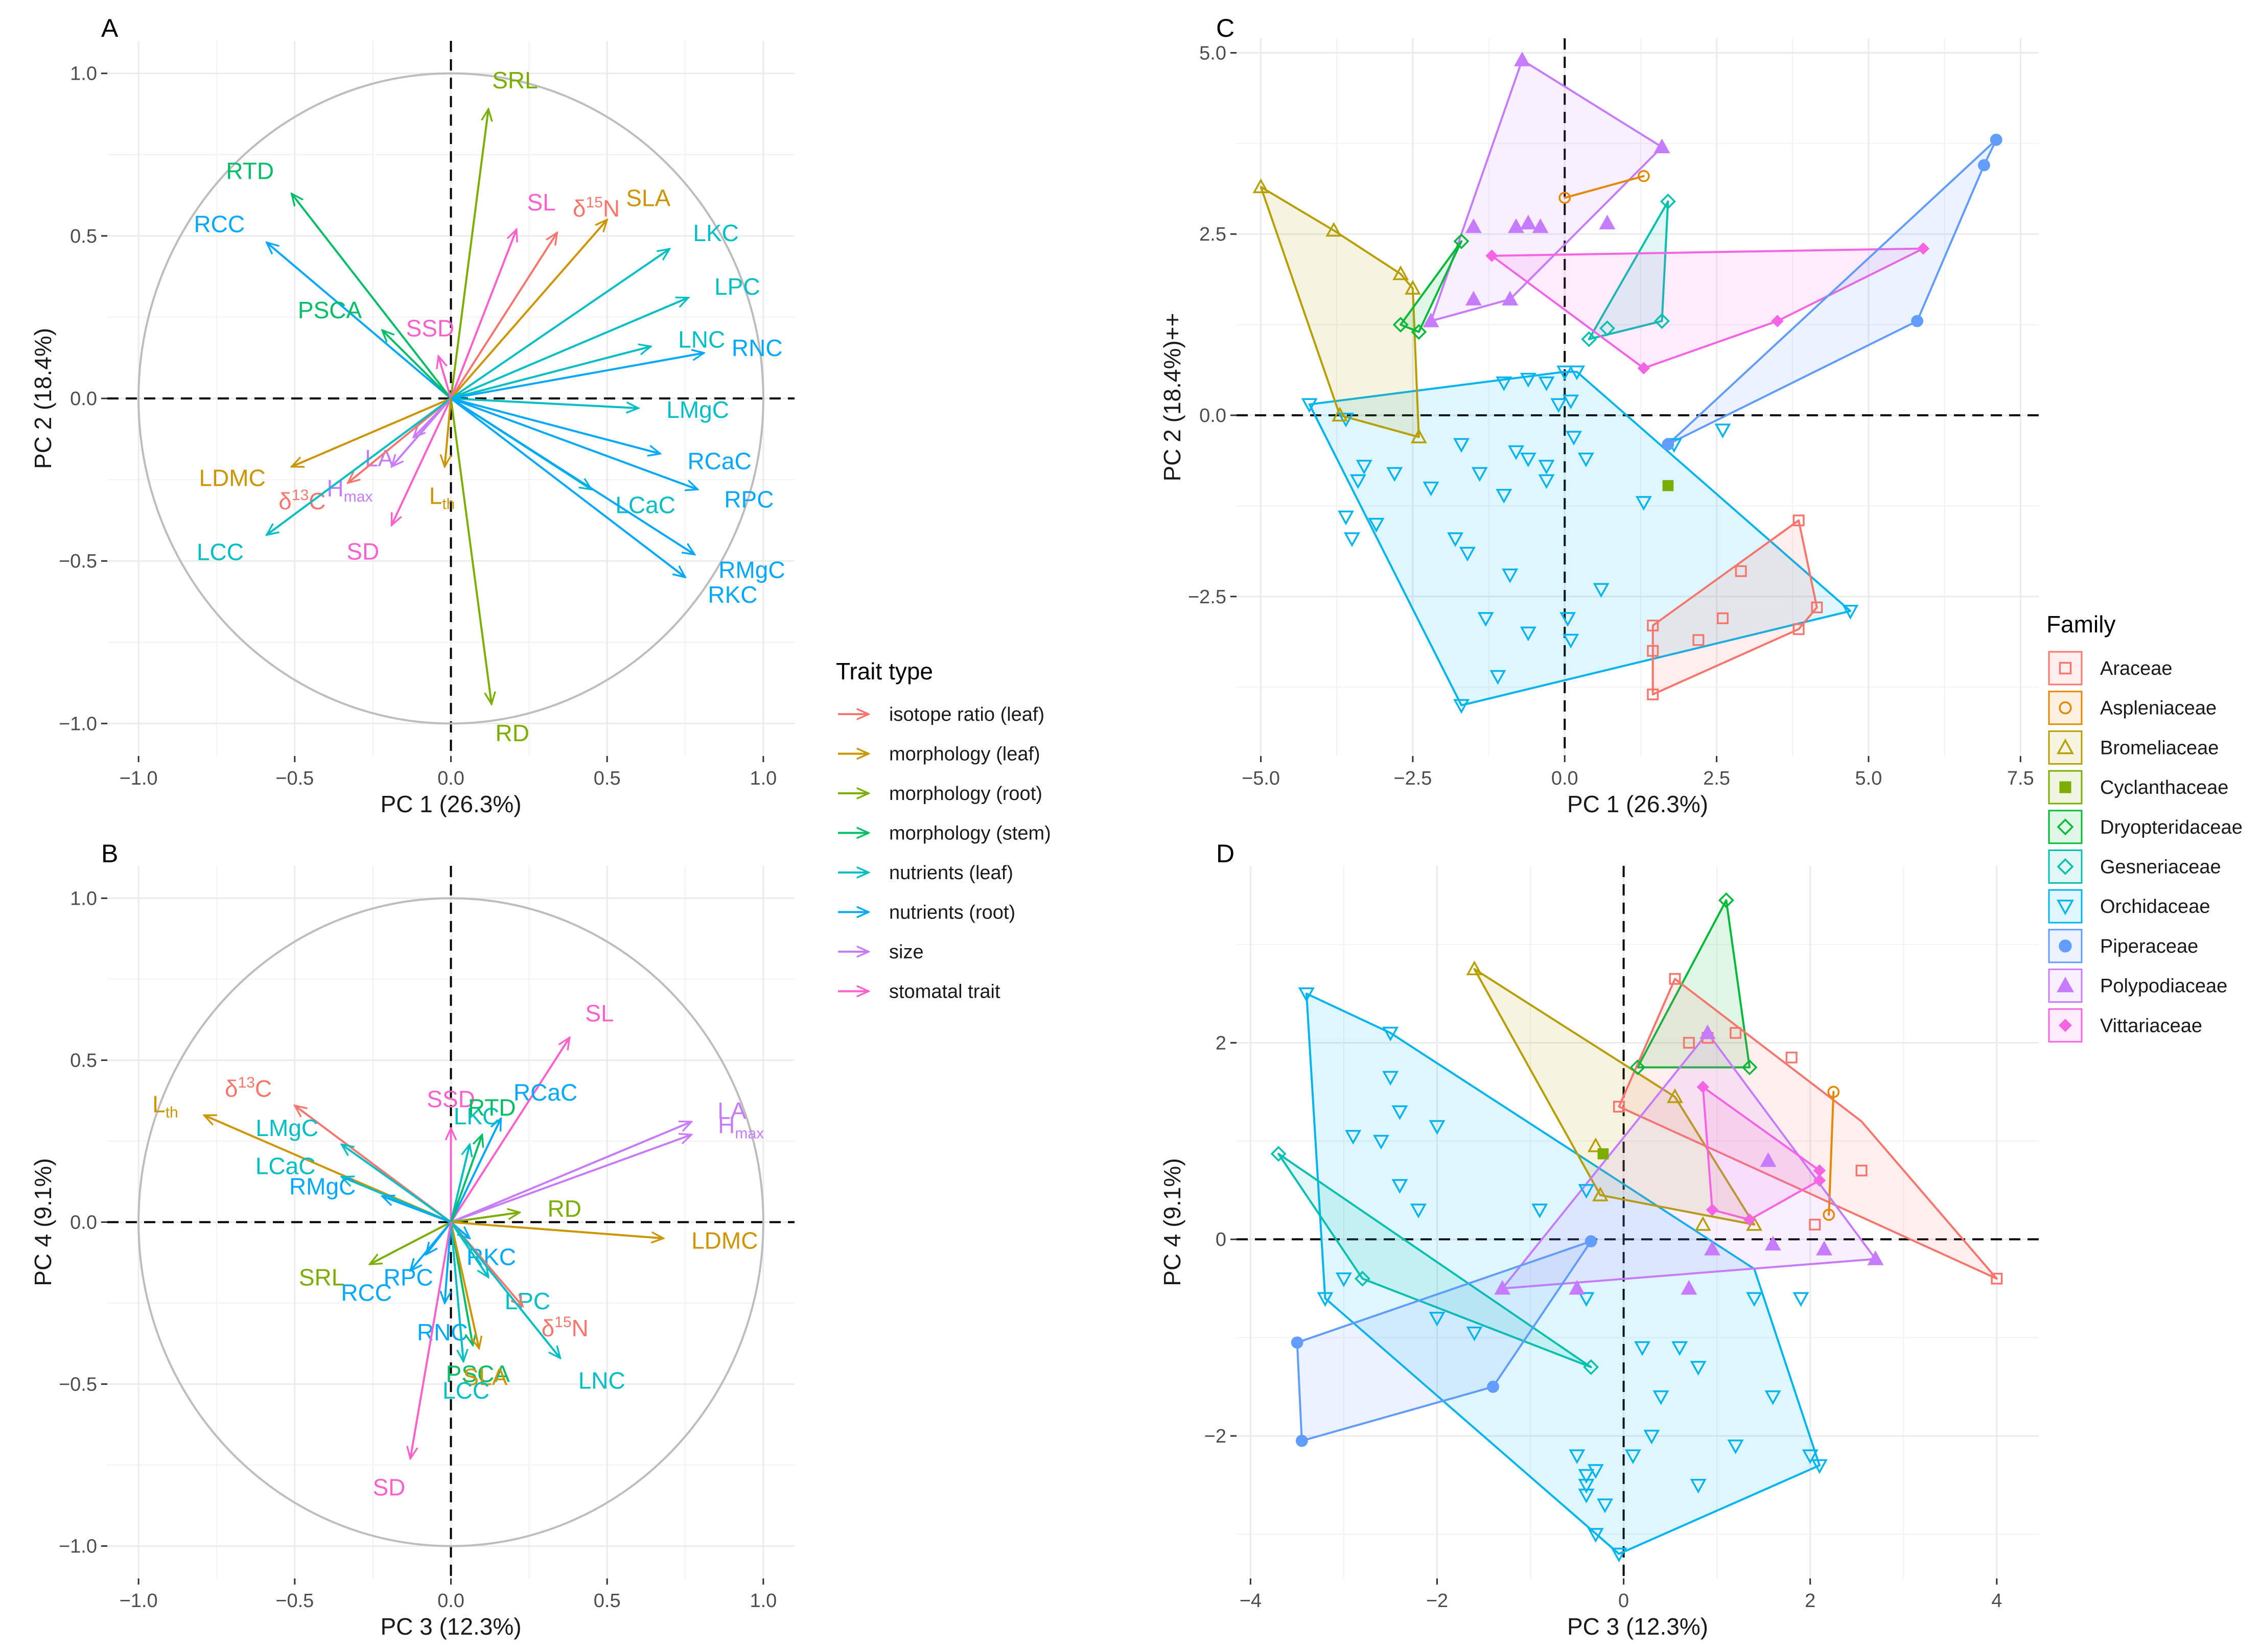 This screenshot has height=1652, width=2261. I want to click on loading-label: LCaC, so click(645, 504).